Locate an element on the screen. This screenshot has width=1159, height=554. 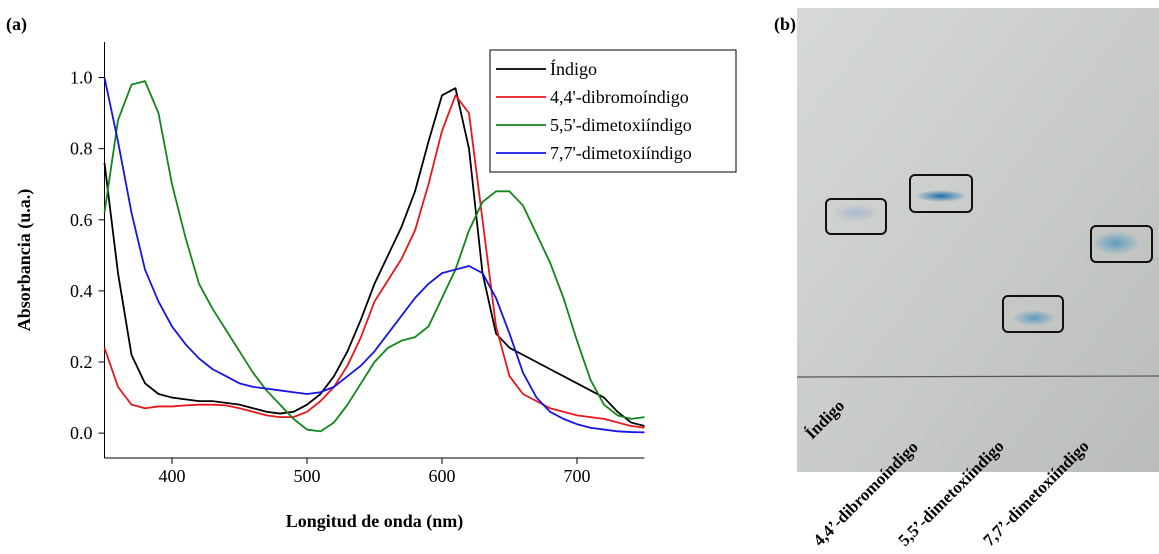
y-tick-label: 0.8 is located at coordinates (81, 149).